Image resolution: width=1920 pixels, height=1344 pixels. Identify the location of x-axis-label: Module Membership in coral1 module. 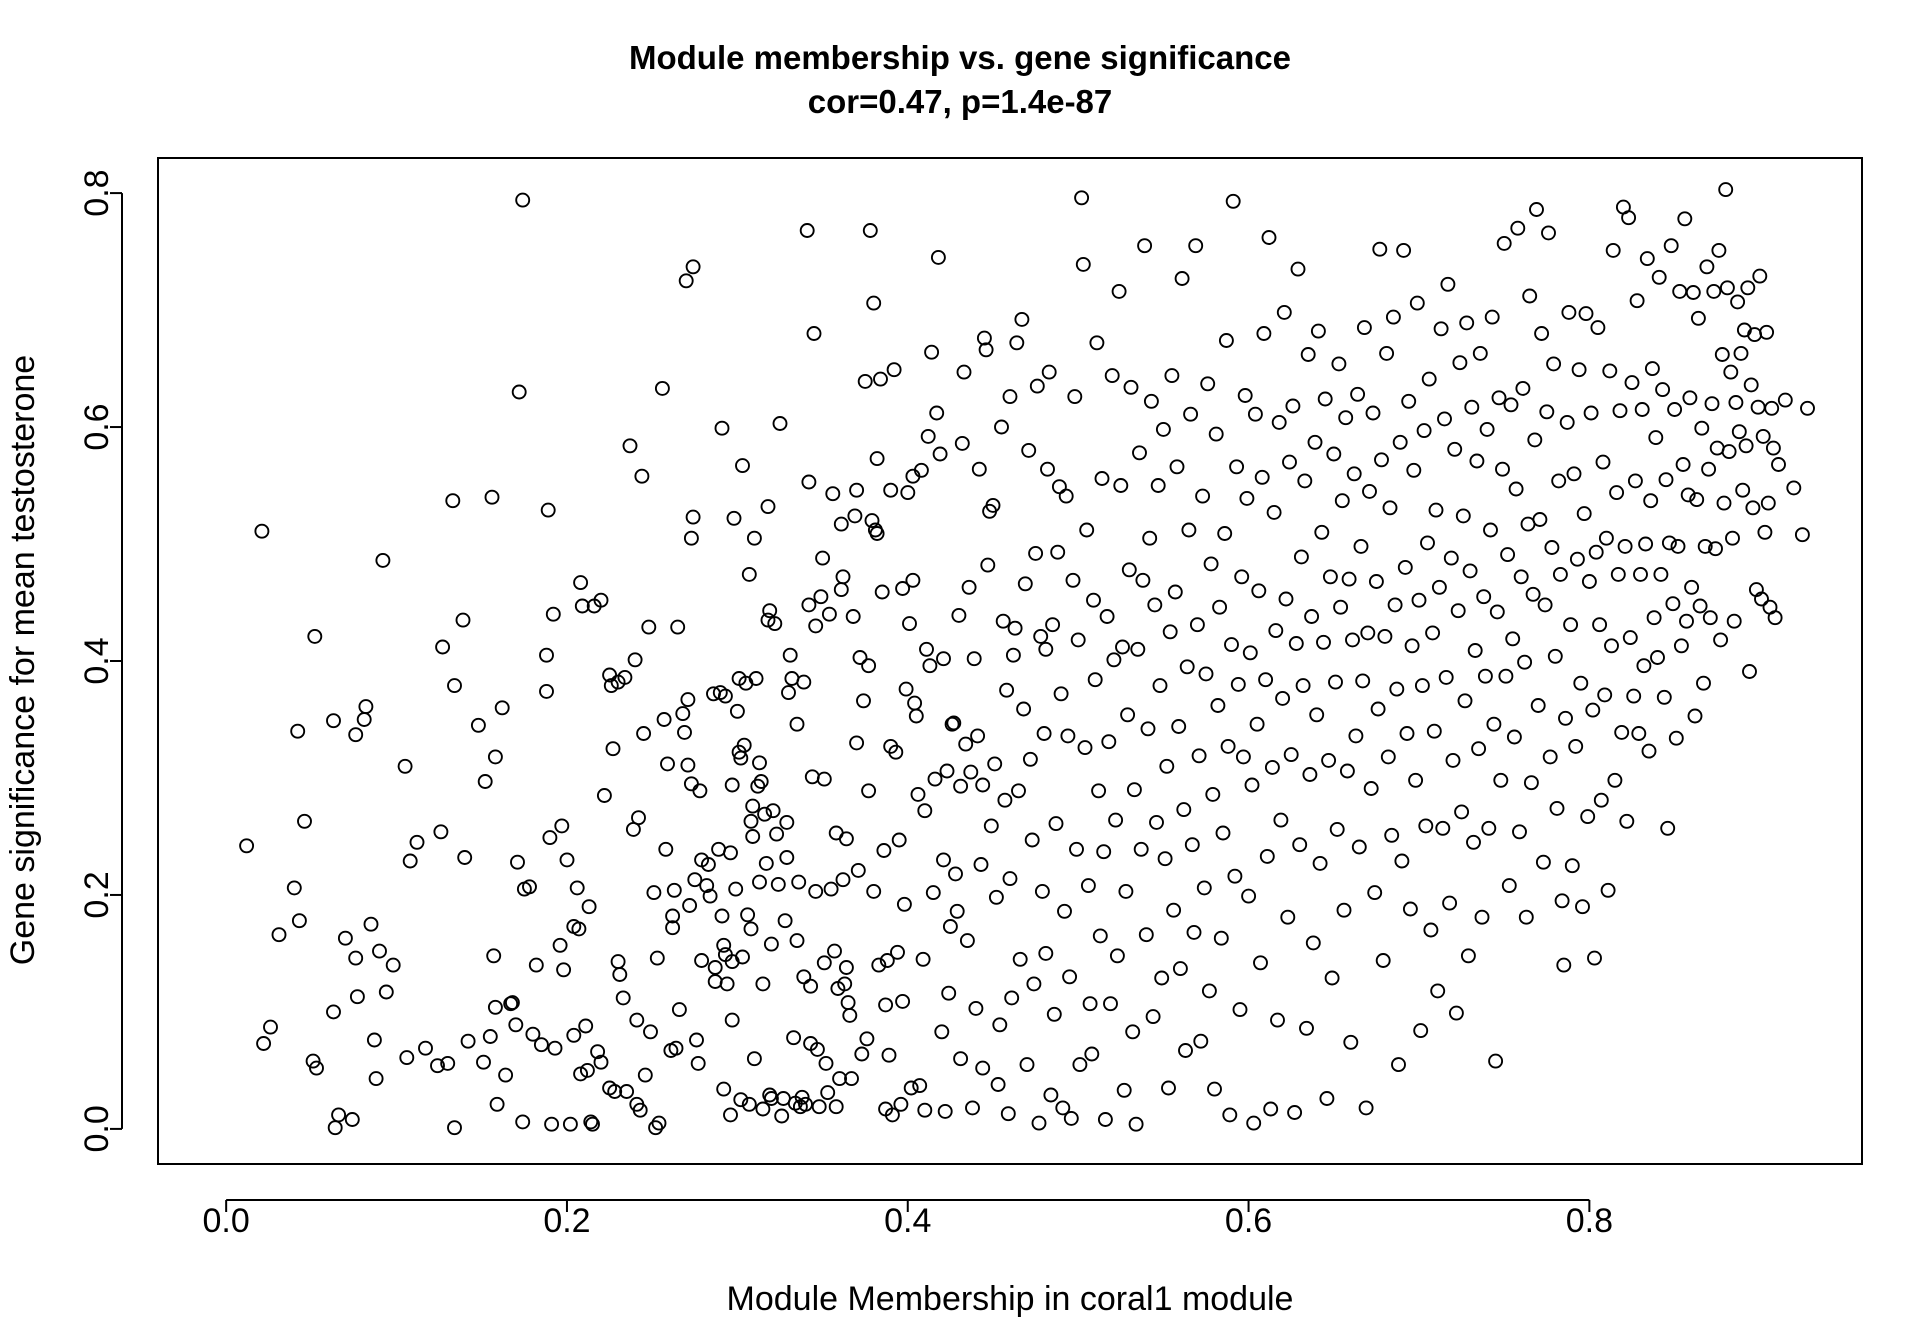
(1010, 1299).